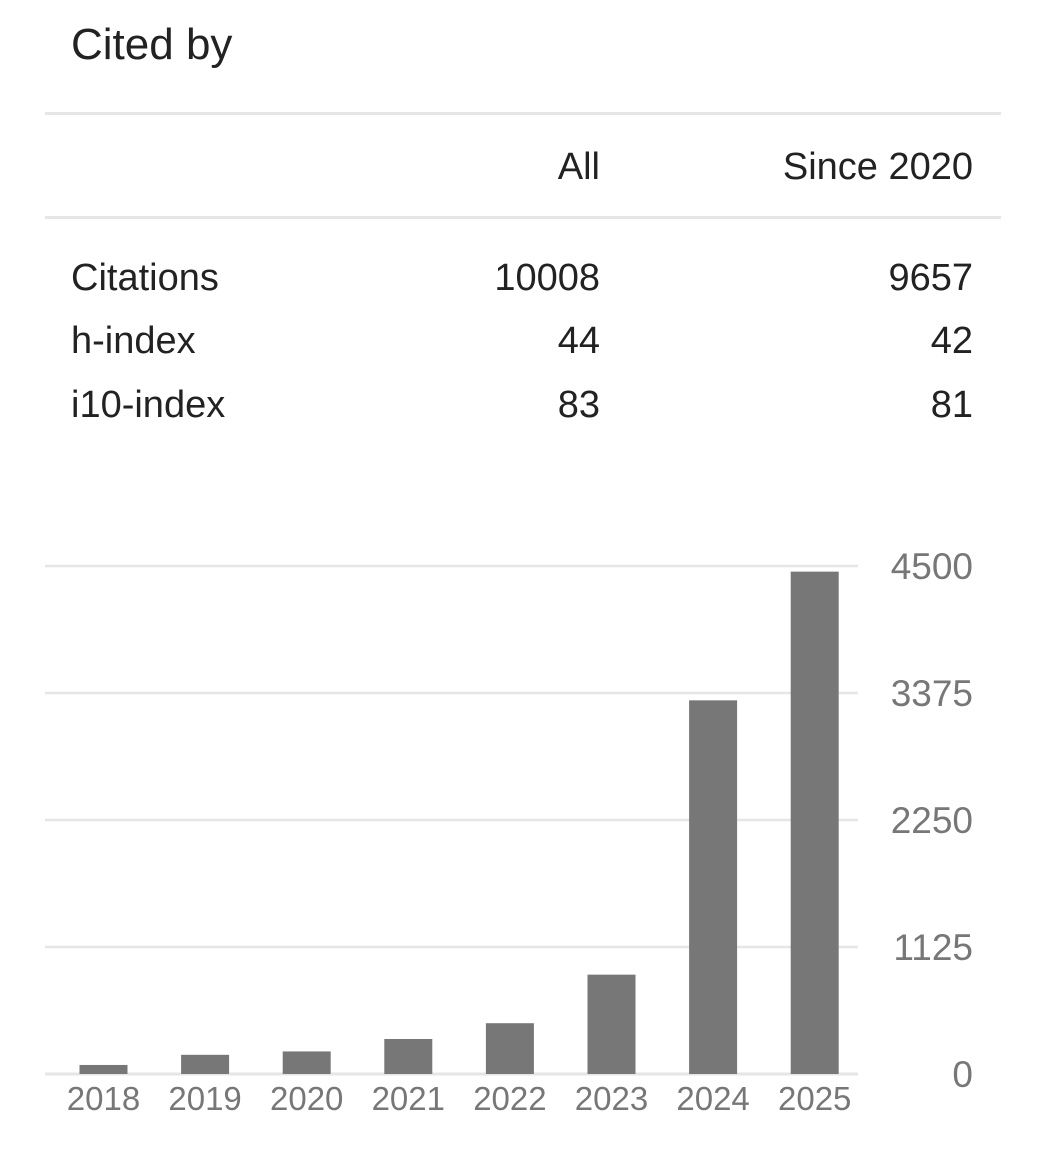 The width and height of the screenshot is (1046, 1166). I want to click on x-tick-label-2019: 2019, so click(204, 1098).